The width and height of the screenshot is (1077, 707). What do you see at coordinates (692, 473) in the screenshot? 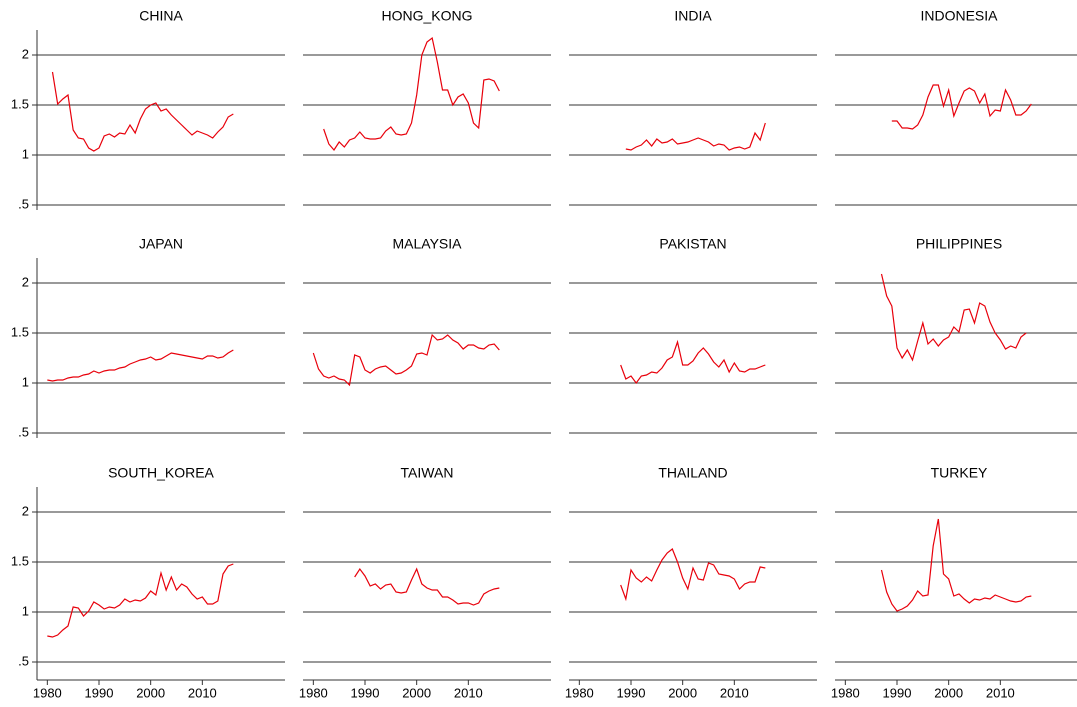
I see `panel-title: THAILAND` at bounding box center [692, 473].